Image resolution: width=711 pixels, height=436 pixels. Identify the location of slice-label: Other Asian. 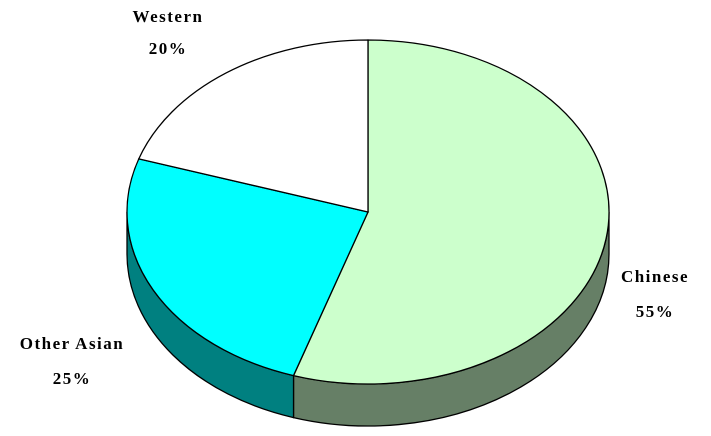
(72, 343).